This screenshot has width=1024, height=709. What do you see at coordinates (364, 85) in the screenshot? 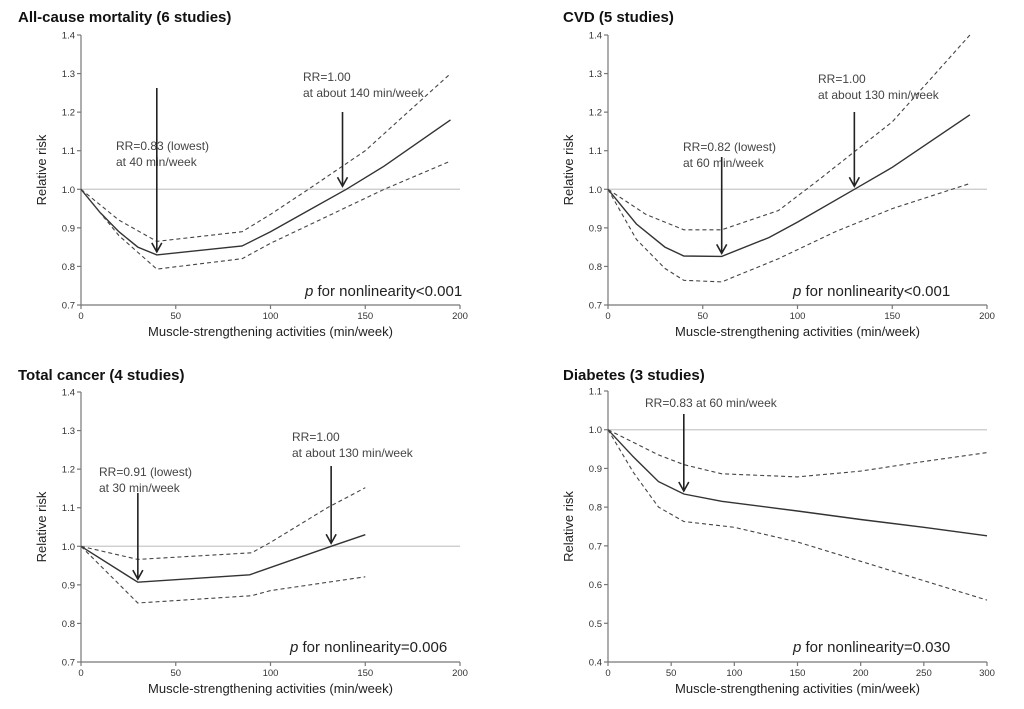
I see `annotation-text: RR=1.00 at about 140 min/week` at bounding box center [364, 85].